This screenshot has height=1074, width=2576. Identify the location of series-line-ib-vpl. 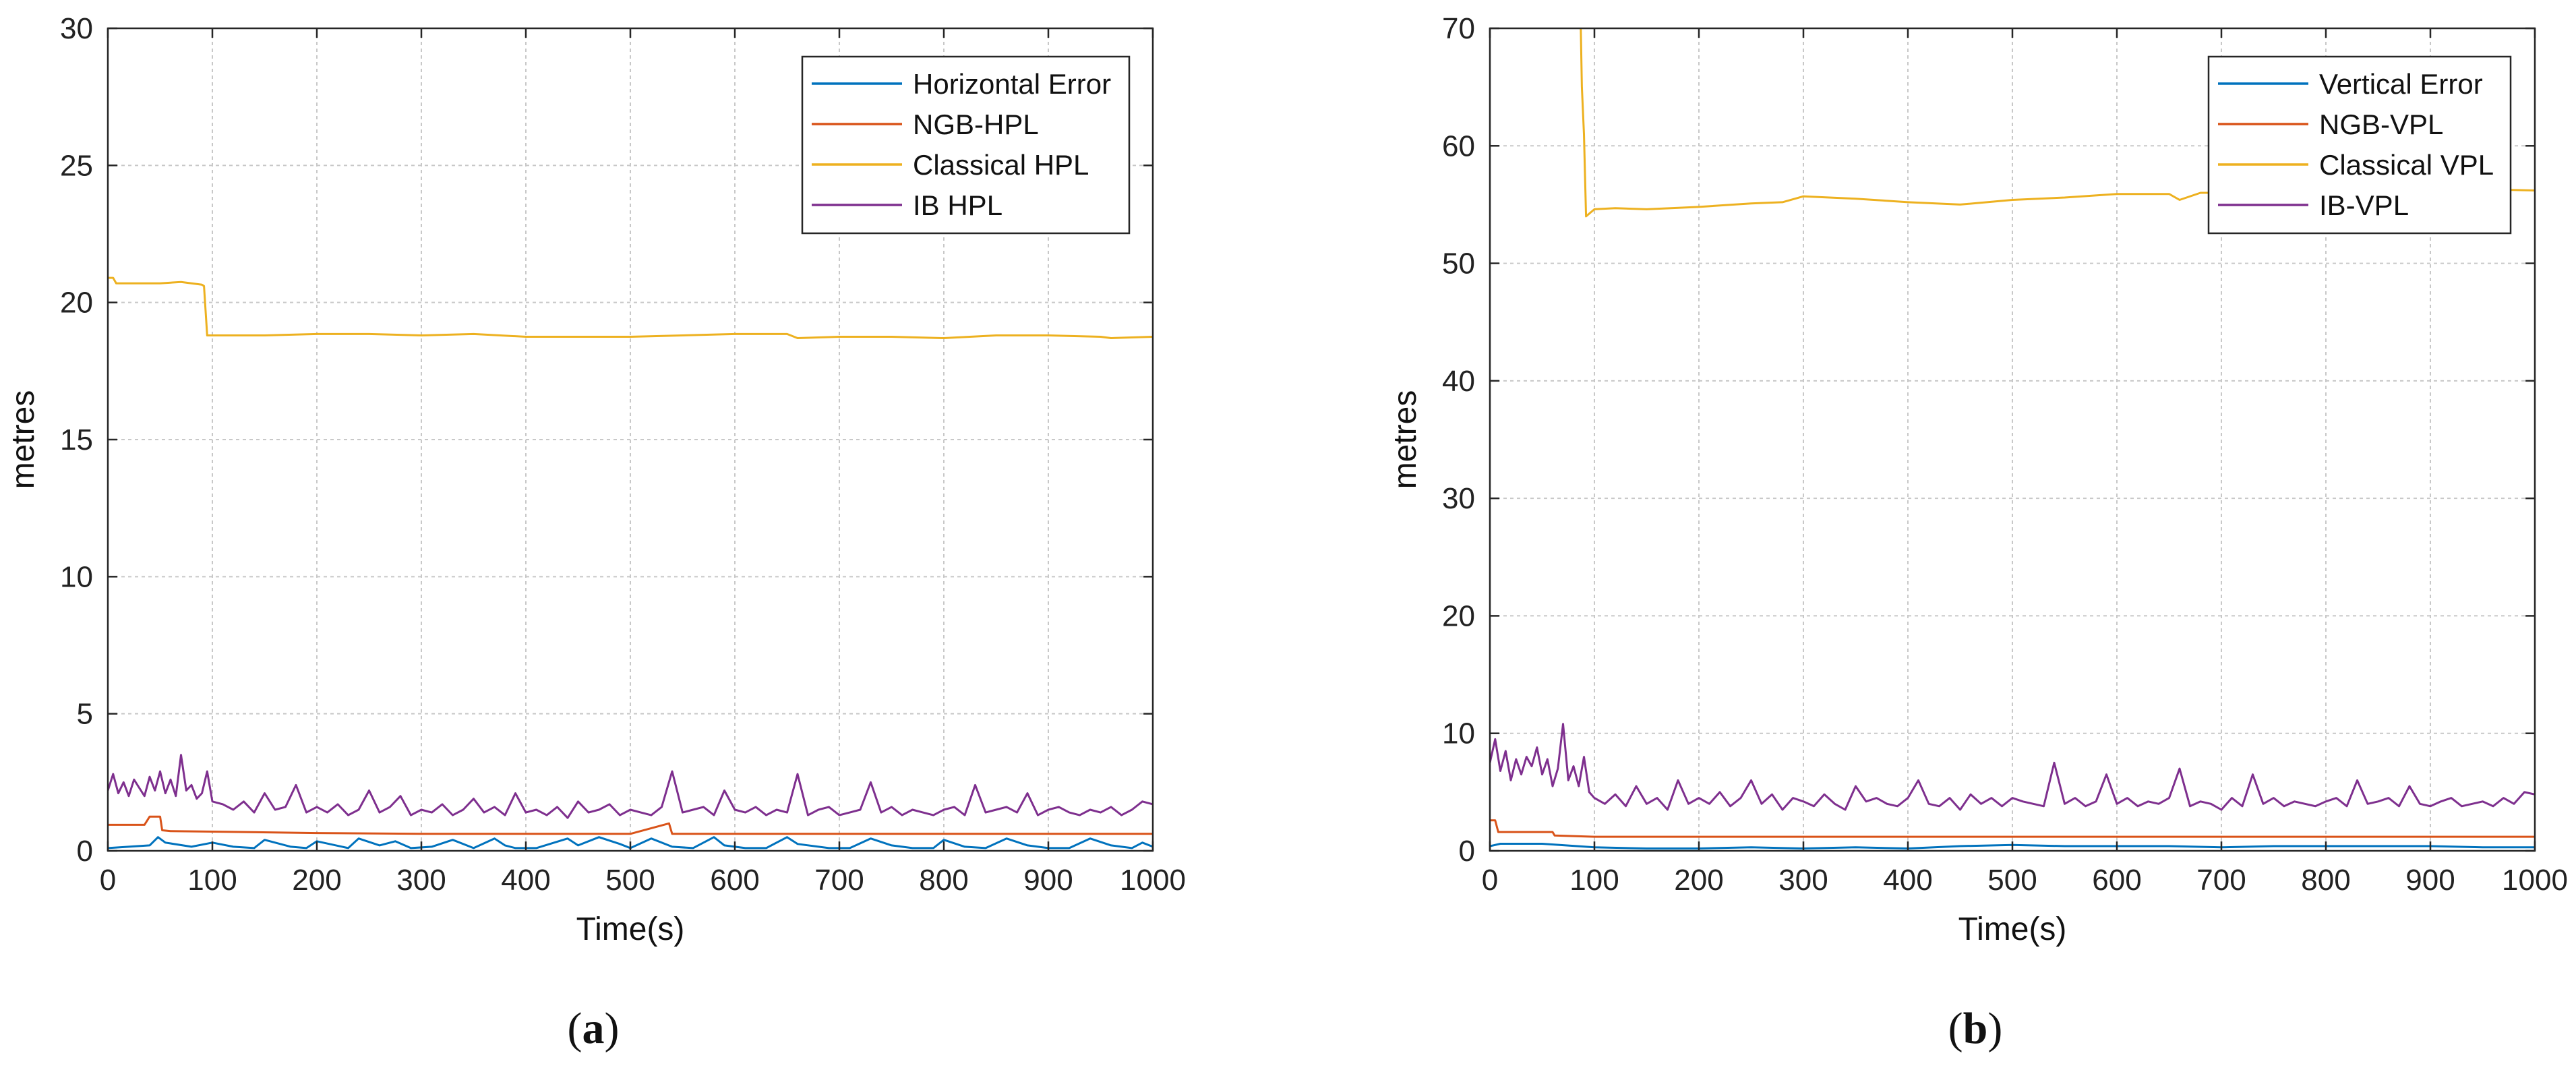
(2013, 767).